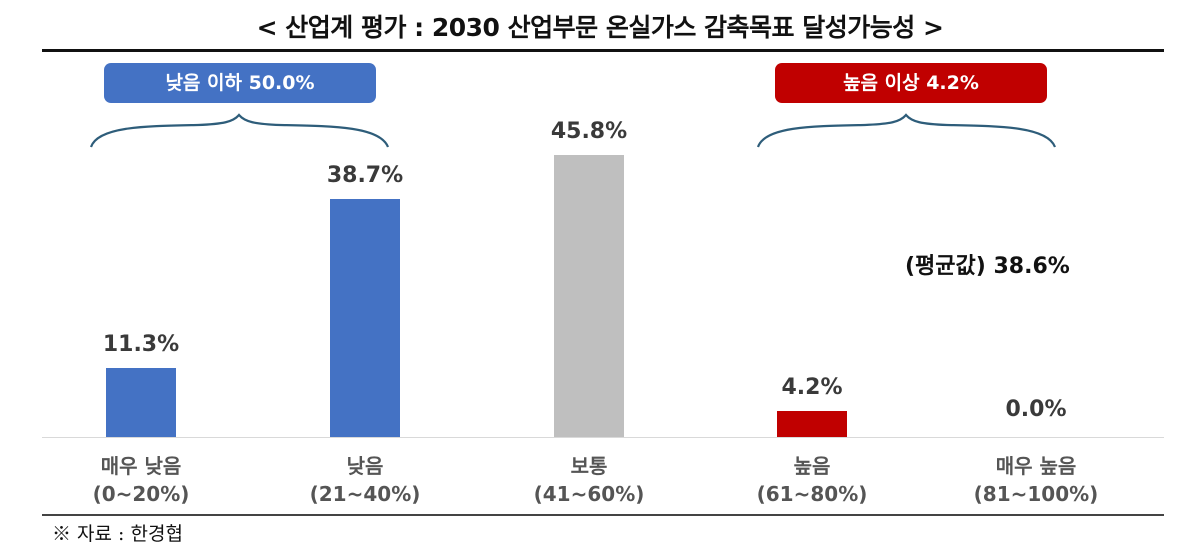  What do you see at coordinates (1036, 494) in the screenshot?
I see `category-label-line: (81~100%)` at bounding box center [1036, 494].